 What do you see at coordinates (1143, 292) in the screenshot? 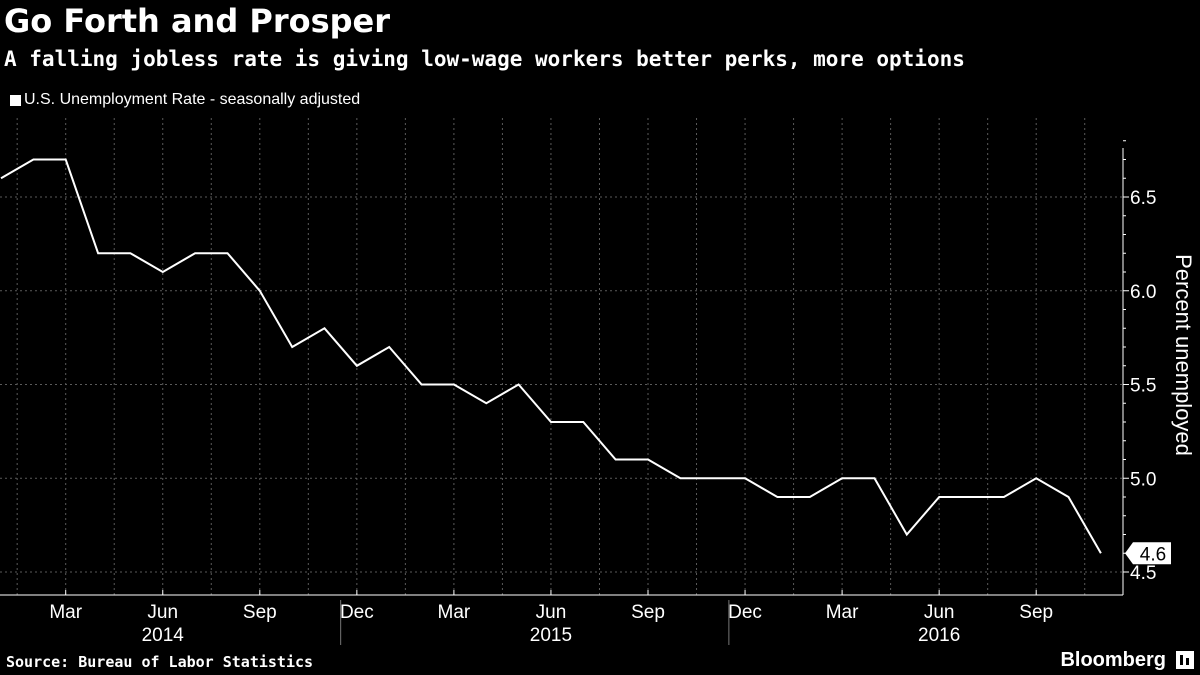
I see `y-tick-label: 6.0` at bounding box center [1143, 292].